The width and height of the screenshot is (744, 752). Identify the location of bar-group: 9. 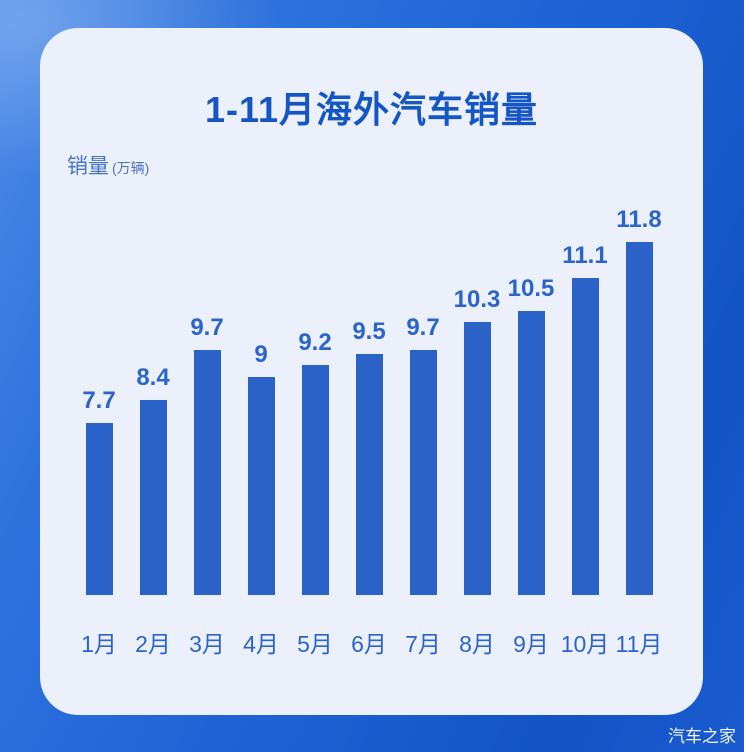
(261, 468).